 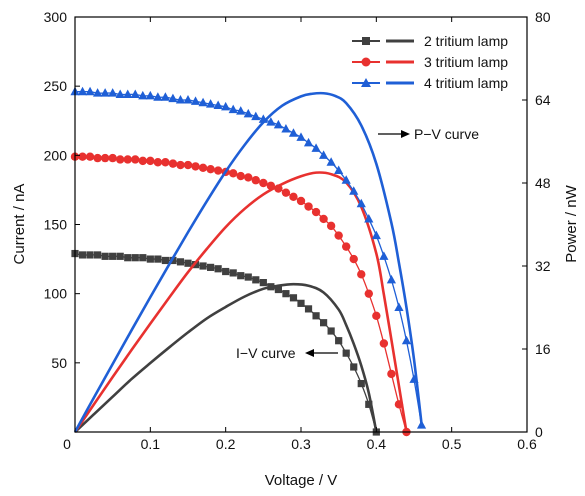 What do you see at coordinates (527, 444) in the screenshot?
I see `x-tick-label: 0.6` at bounding box center [527, 444].